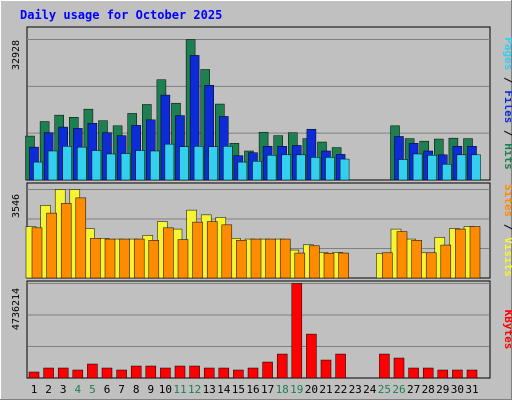  I want to click on x-tick-label-day-20: 20, so click(311, 389).